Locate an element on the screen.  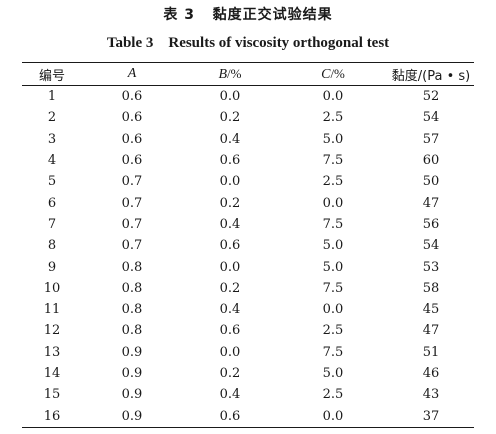
cell-number: 13 is located at coordinates (52, 352).